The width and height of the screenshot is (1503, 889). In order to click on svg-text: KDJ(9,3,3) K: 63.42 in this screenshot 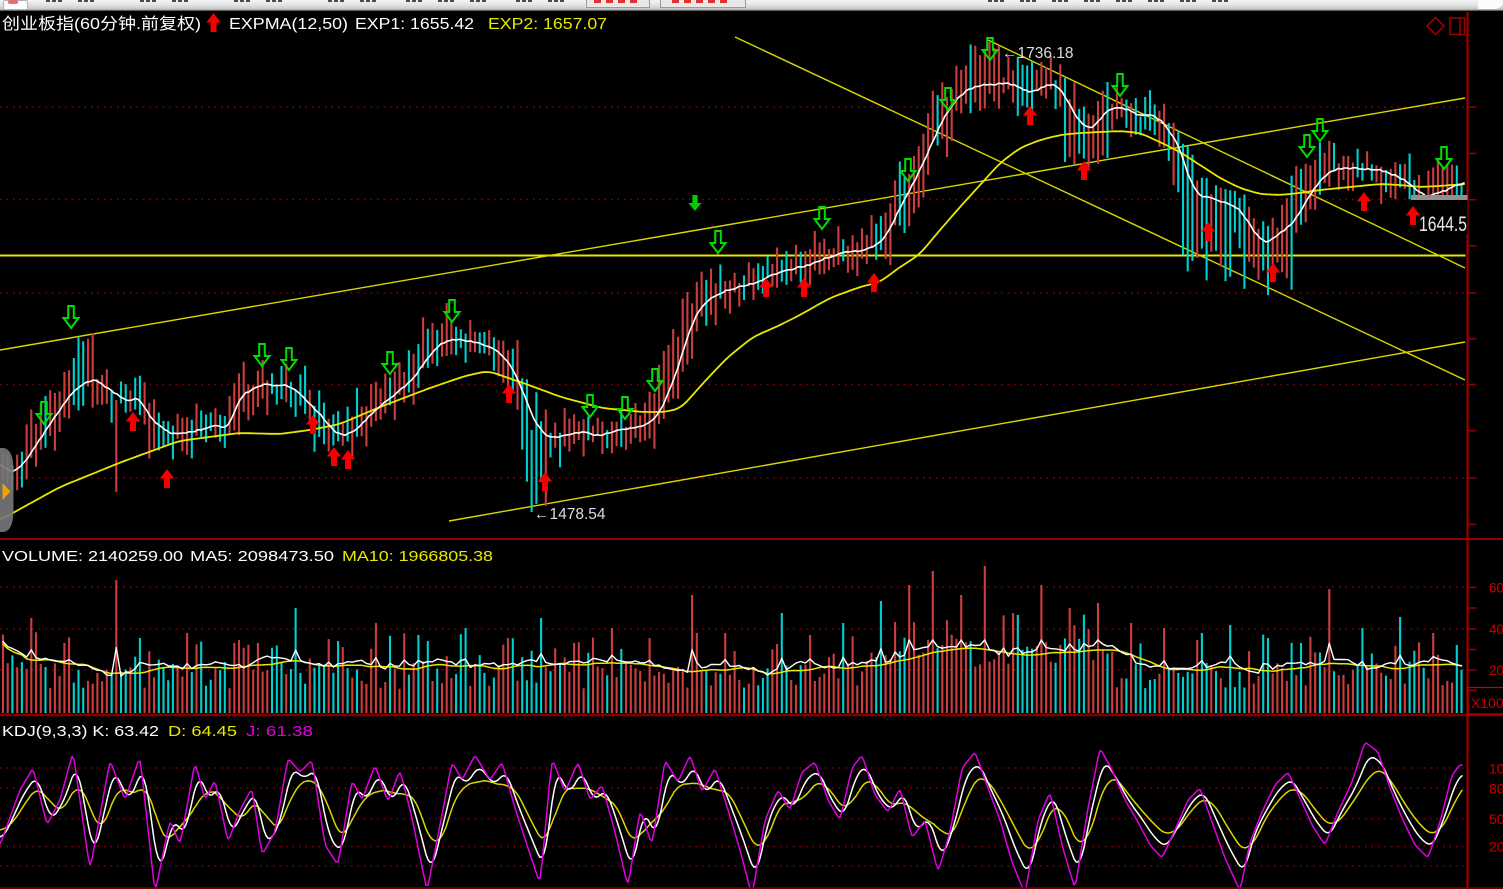, I will do `click(80, 731)`.